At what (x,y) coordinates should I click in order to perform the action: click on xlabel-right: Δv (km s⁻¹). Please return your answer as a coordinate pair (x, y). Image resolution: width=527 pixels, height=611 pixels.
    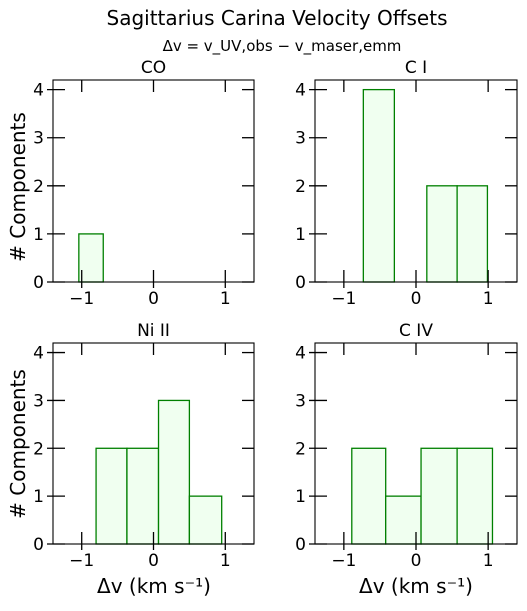
    Looking at the image, I should click on (416, 586).